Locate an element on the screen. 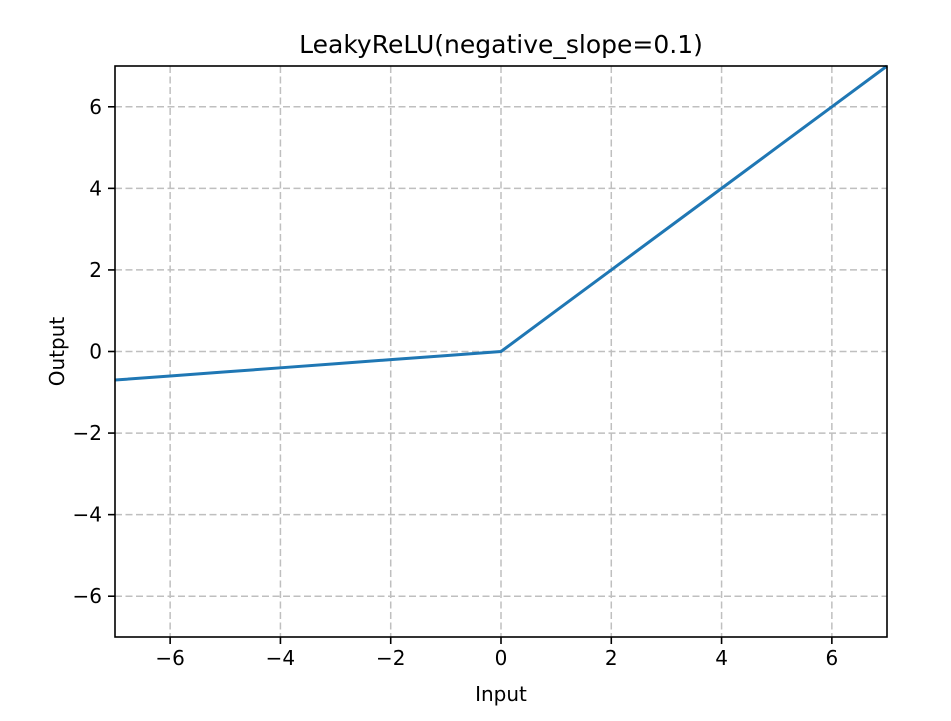  y-tick-label: 4 is located at coordinates (95, 188).